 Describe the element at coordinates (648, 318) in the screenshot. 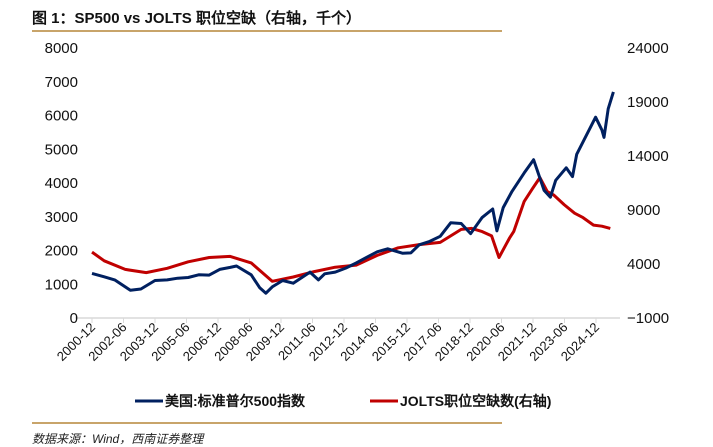

I see `y-right-tick-label: −1000` at that location.